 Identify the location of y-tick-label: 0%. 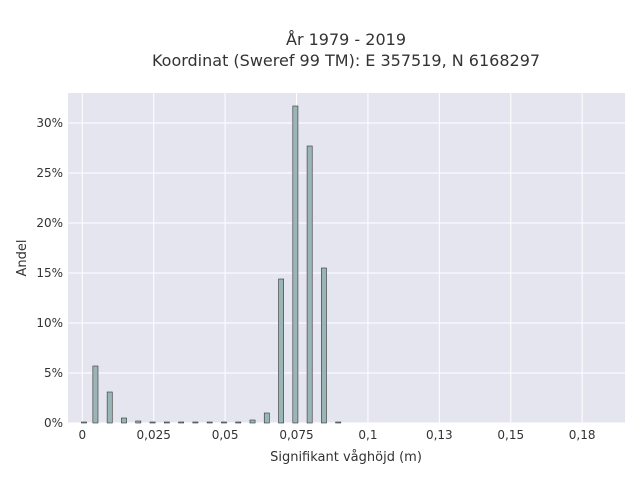
(53, 423).